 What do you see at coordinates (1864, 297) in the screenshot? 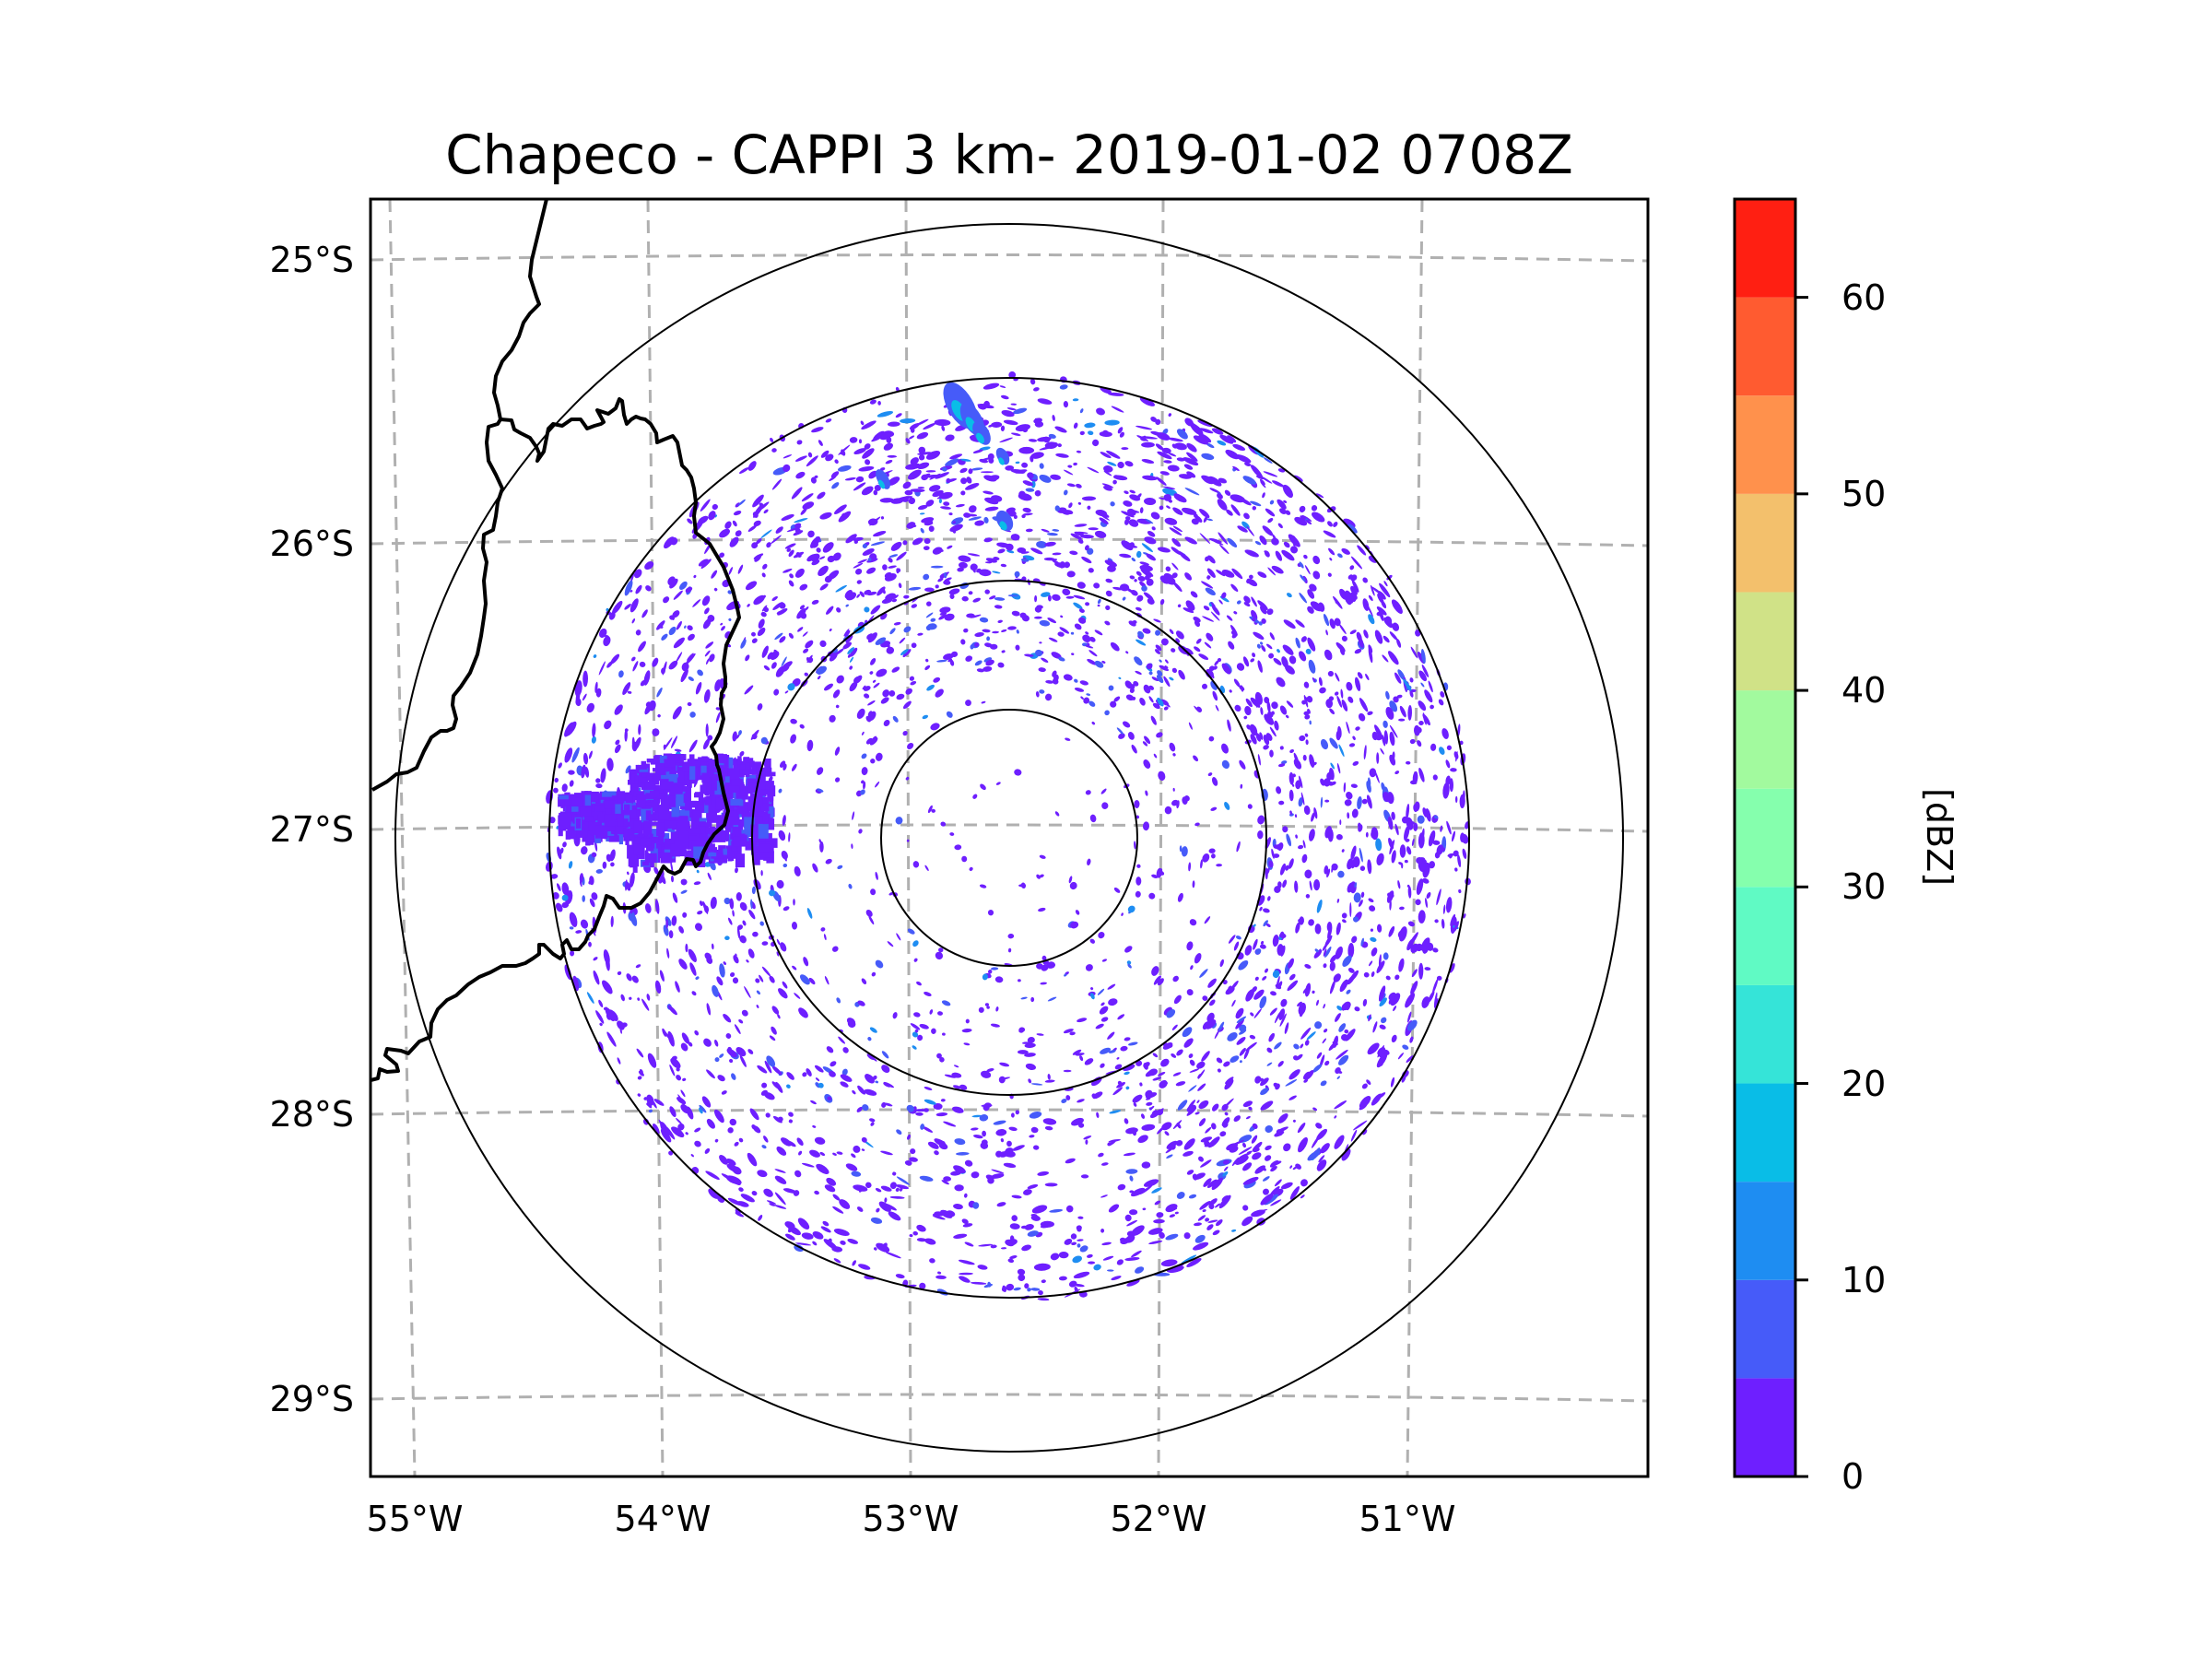
I see `colorbar-tick-label: 60` at bounding box center [1864, 297].